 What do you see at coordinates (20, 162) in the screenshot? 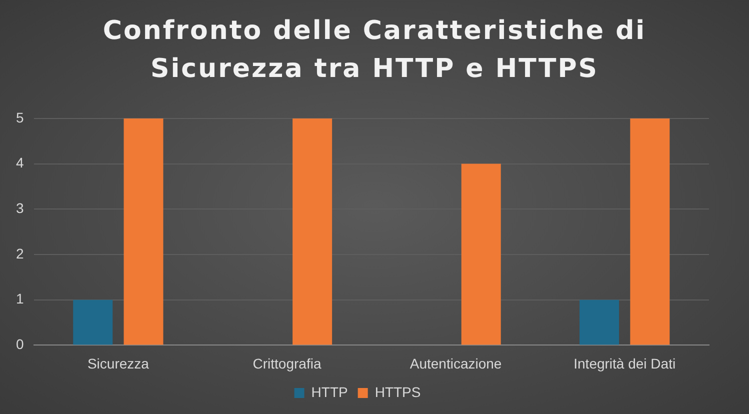
I see `y-tick-label: 4` at bounding box center [20, 162].